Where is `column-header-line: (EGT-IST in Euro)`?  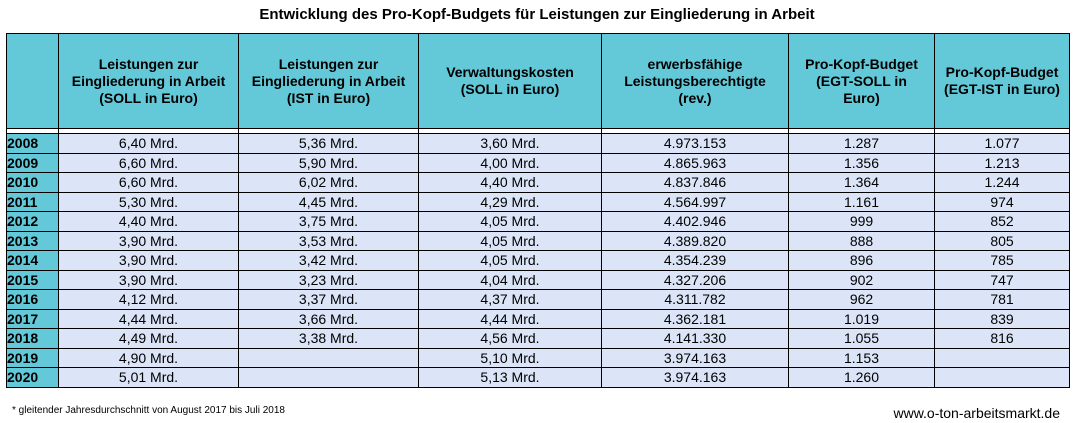
column-header-line: (EGT-IST in Euro) is located at coordinates (1002, 89).